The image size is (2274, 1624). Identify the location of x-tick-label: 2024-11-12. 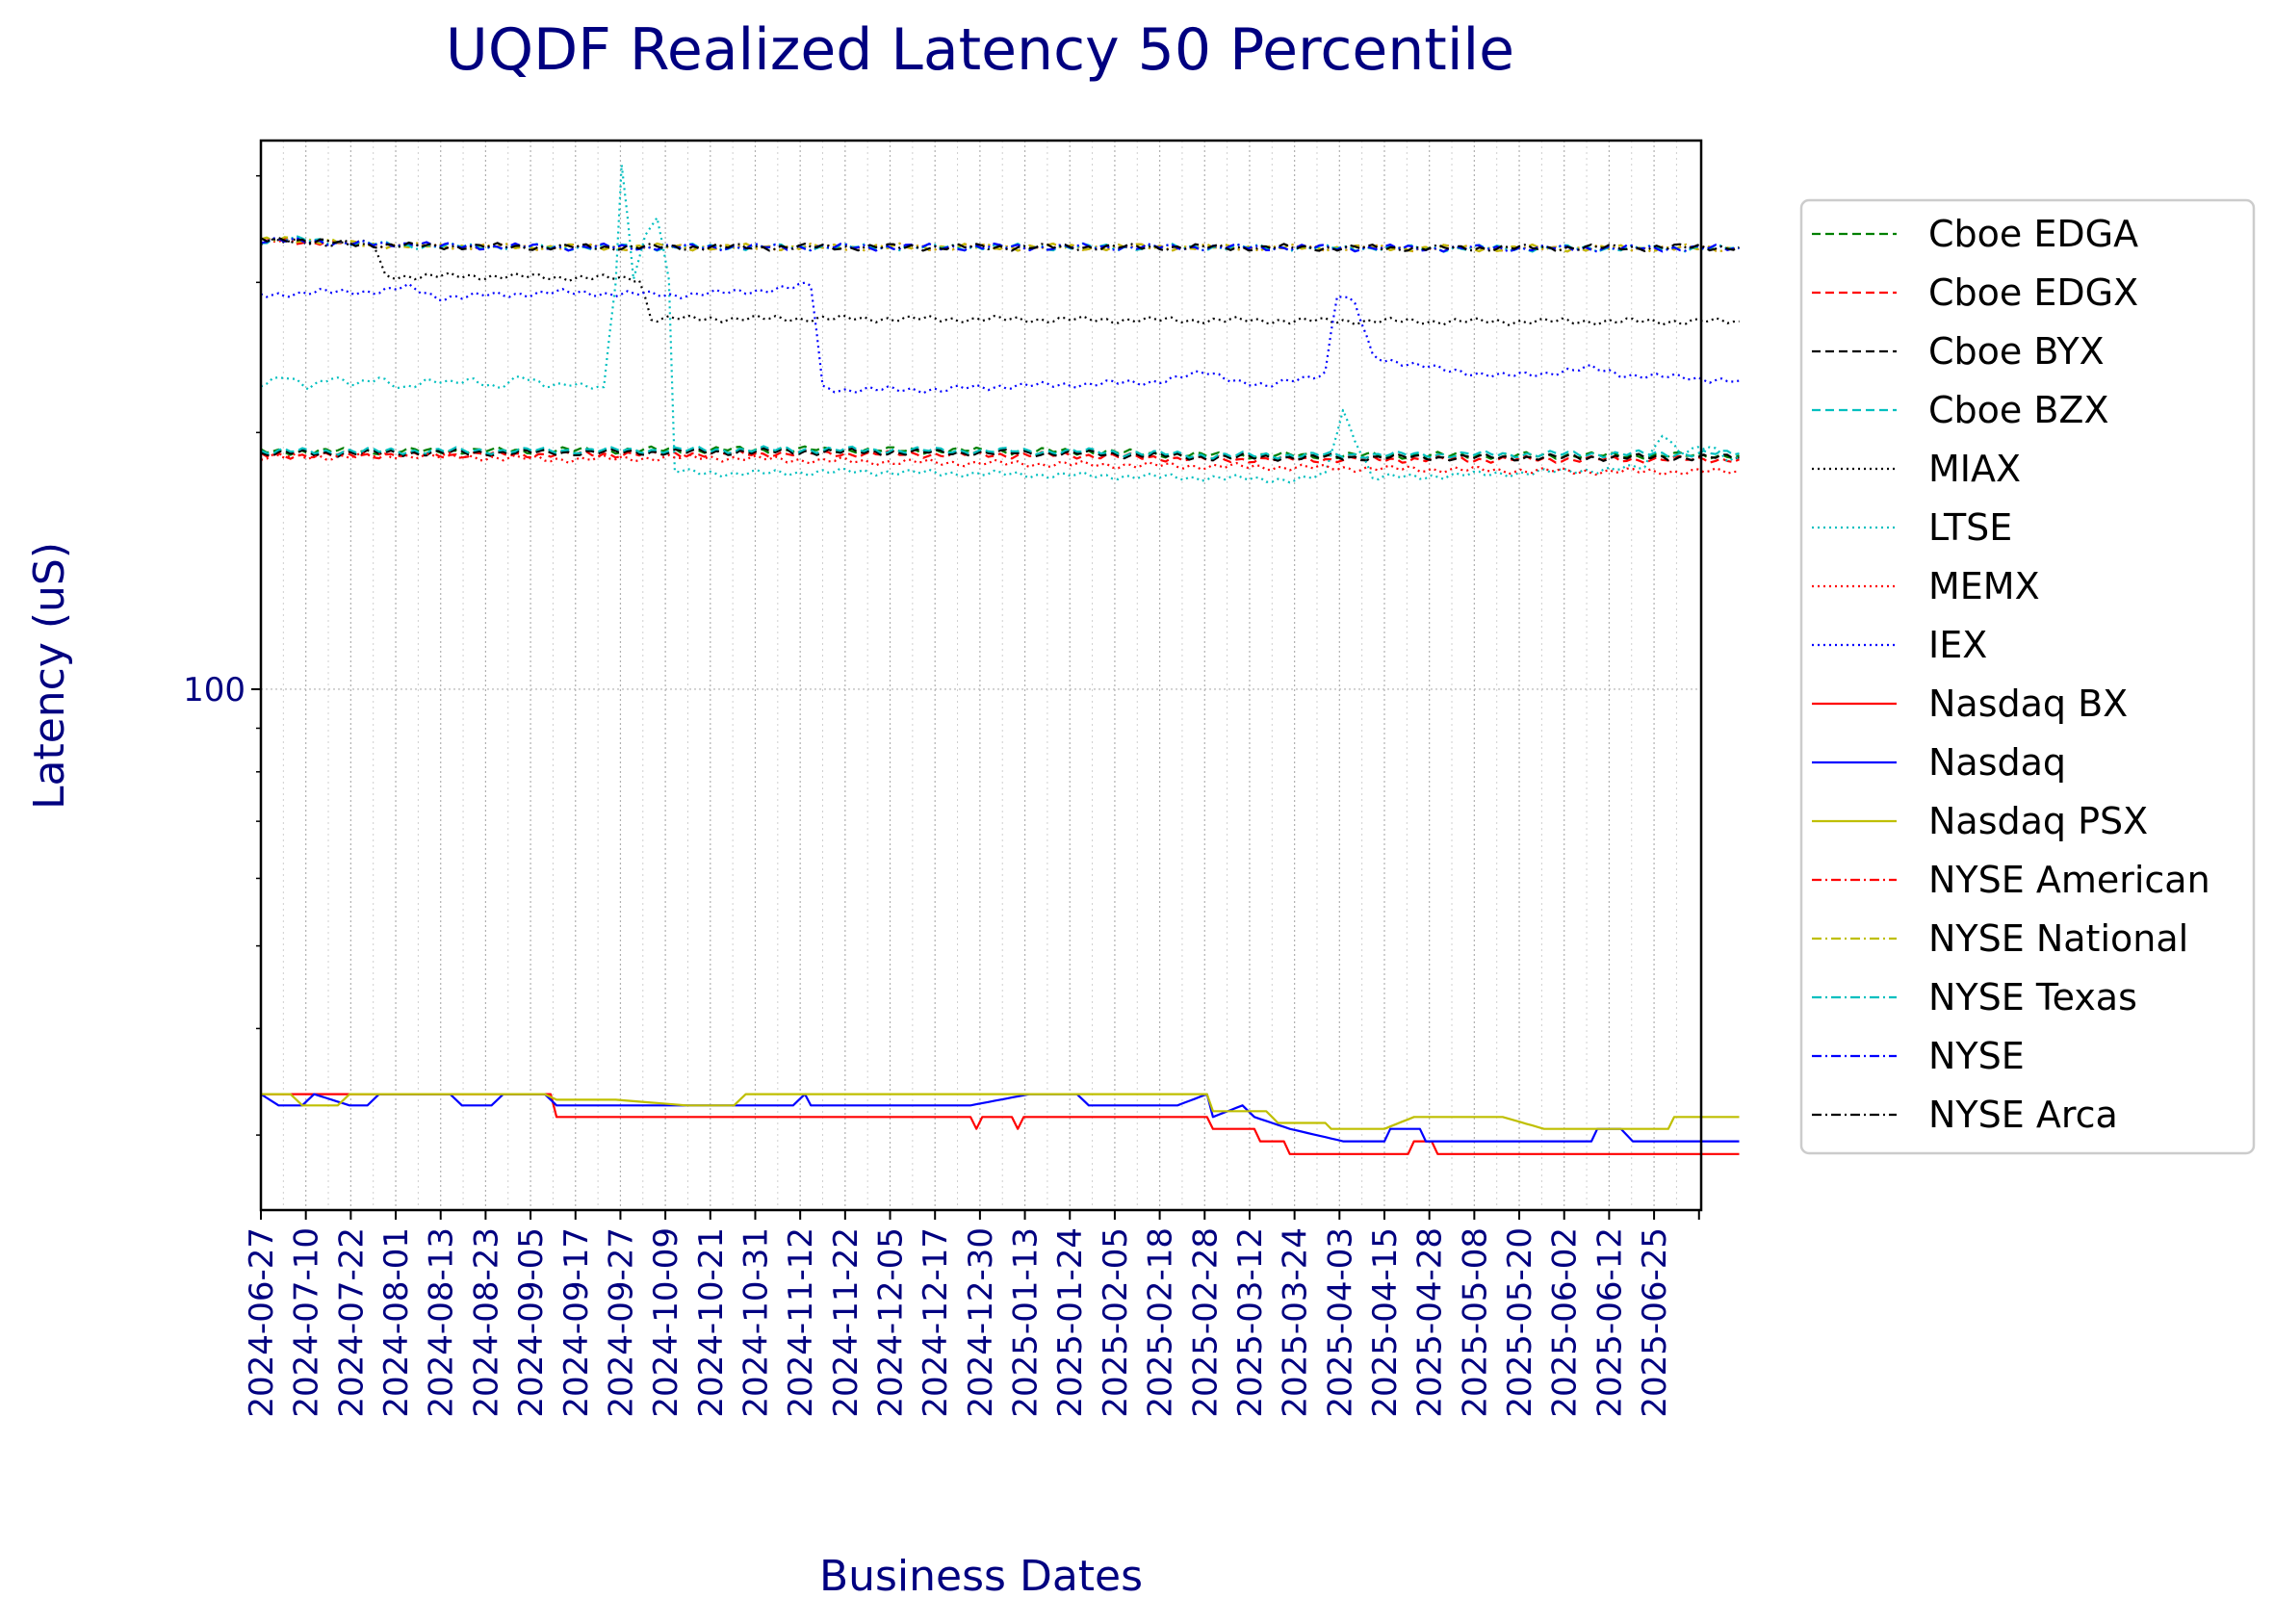
(801, 1322).